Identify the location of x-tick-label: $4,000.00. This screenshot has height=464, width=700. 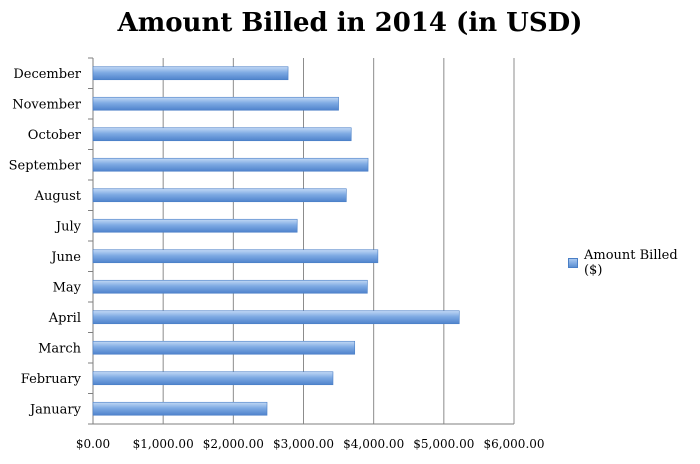
(373, 444).